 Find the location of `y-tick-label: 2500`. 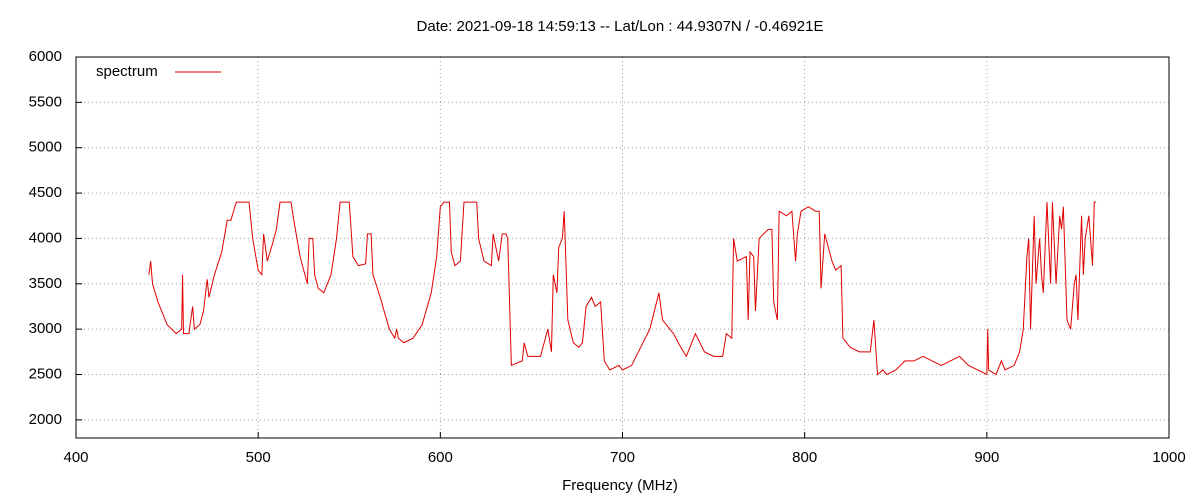

y-tick-label: 2500 is located at coordinates (45, 373).